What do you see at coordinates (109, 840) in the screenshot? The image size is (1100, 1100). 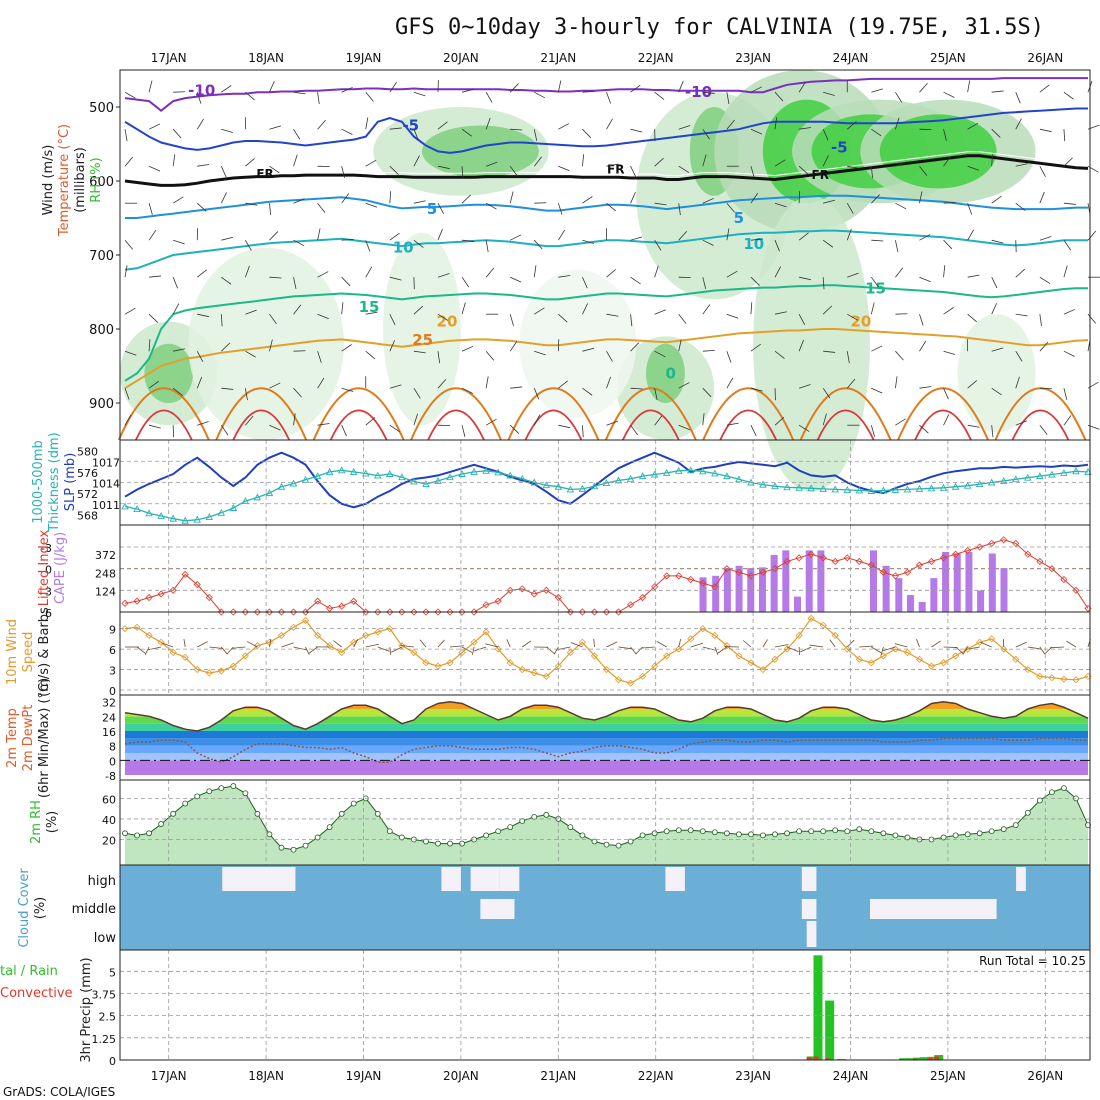 I see `rh-tick-label: 20` at bounding box center [109, 840].